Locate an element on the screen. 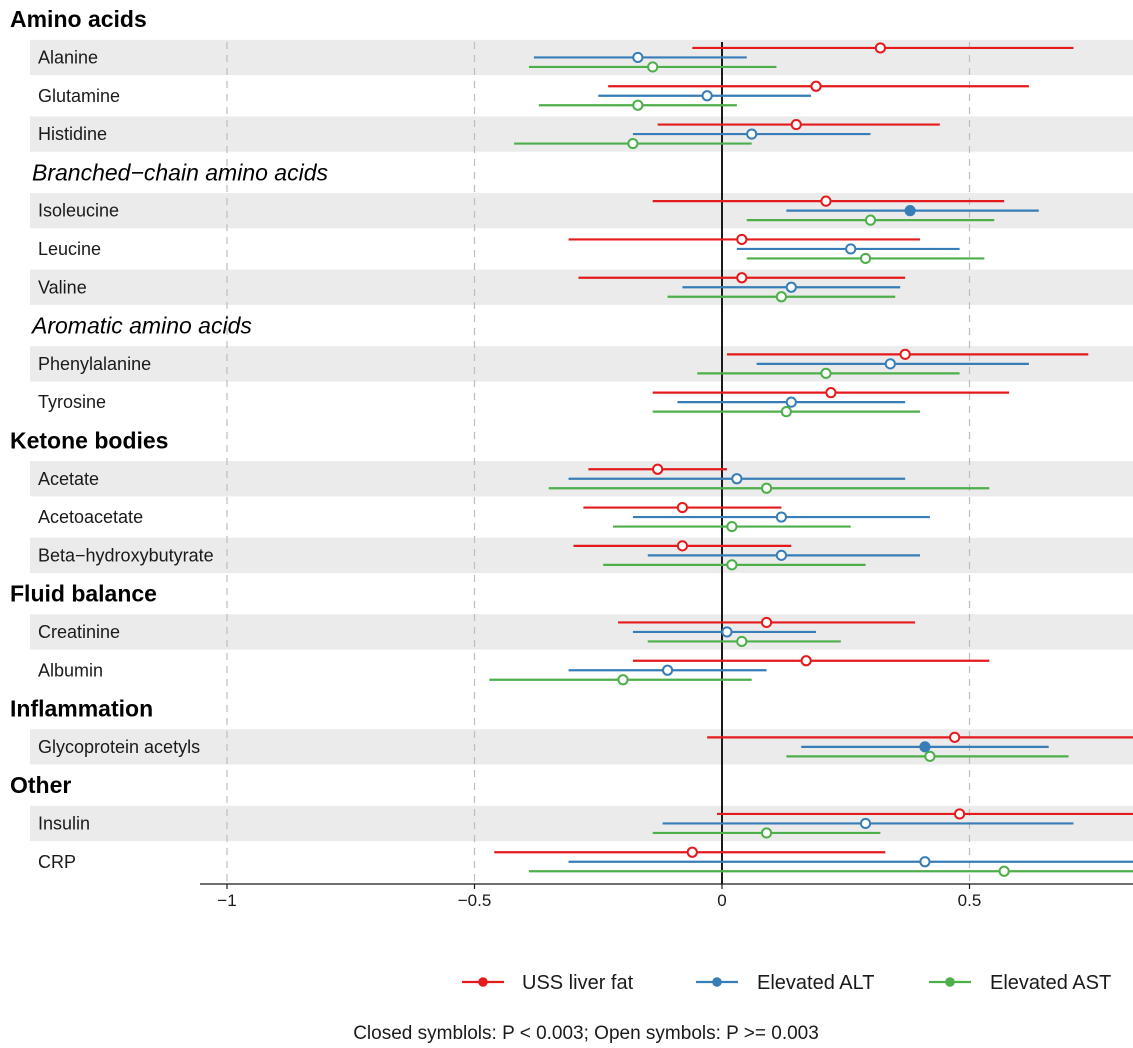 The width and height of the screenshot is (1133, 1048). row-label: Albumin is located at coordinates (70, 670).